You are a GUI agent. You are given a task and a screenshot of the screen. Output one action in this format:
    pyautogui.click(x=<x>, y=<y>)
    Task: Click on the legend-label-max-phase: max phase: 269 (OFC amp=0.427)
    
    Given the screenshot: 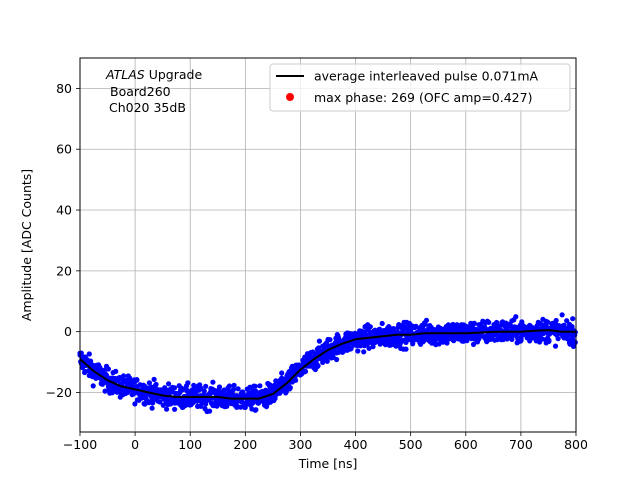 What is the action you would take?
    pyautogui.click(x=423, y=97)
    